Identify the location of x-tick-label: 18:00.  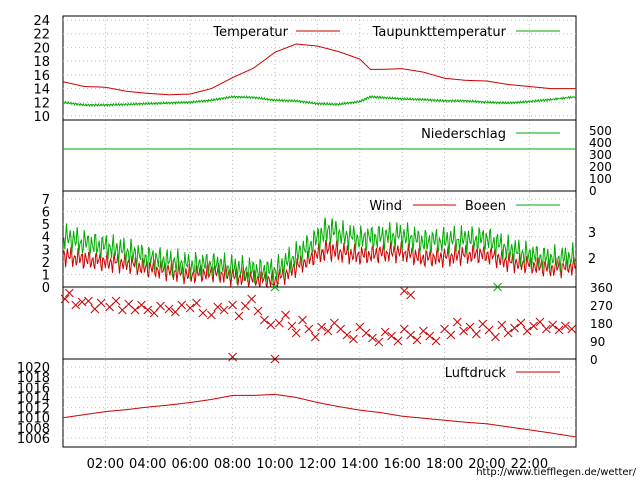
(444, 464).